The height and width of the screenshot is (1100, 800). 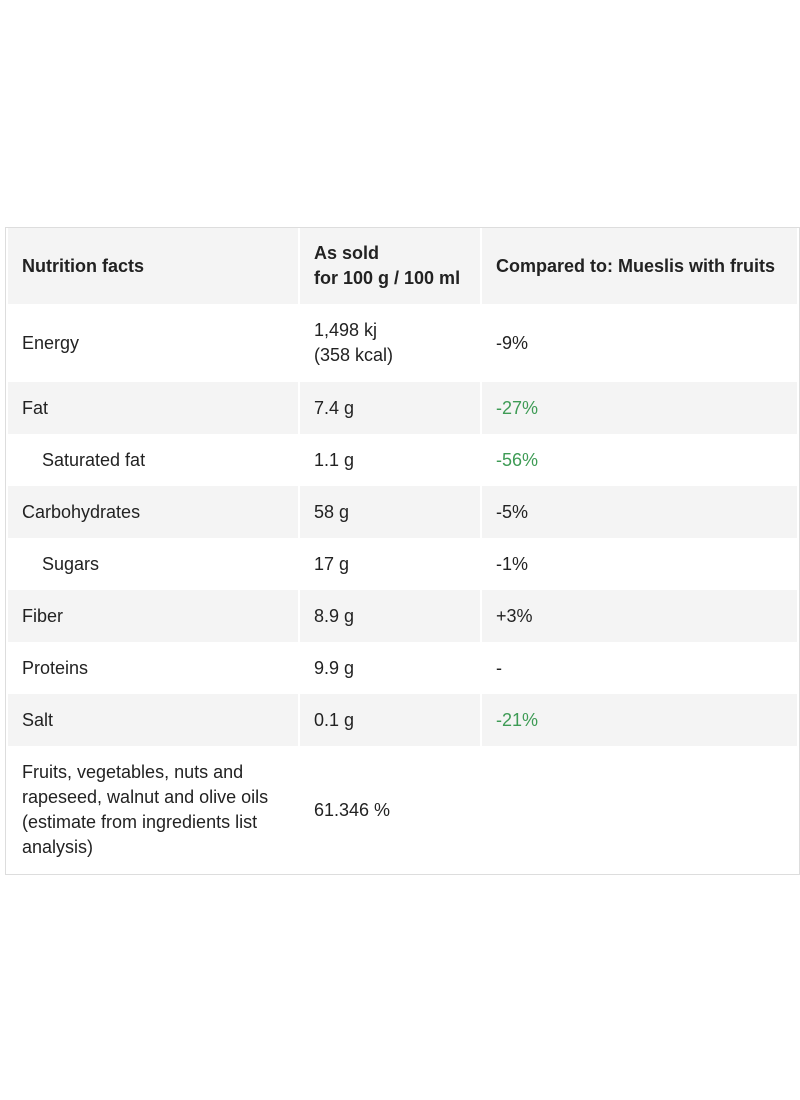 What do you see at coordinates (334, 407) in the screenshot?
I see `value-line: 7.4 g` at bounding box center [334, 407].